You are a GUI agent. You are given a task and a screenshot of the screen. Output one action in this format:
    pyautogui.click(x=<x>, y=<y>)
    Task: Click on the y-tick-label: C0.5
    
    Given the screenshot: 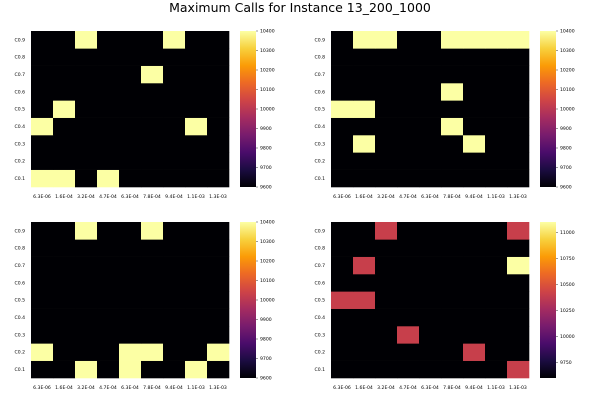 What is the action you would take?
    pyautogui.click(x=319, y=110)
    